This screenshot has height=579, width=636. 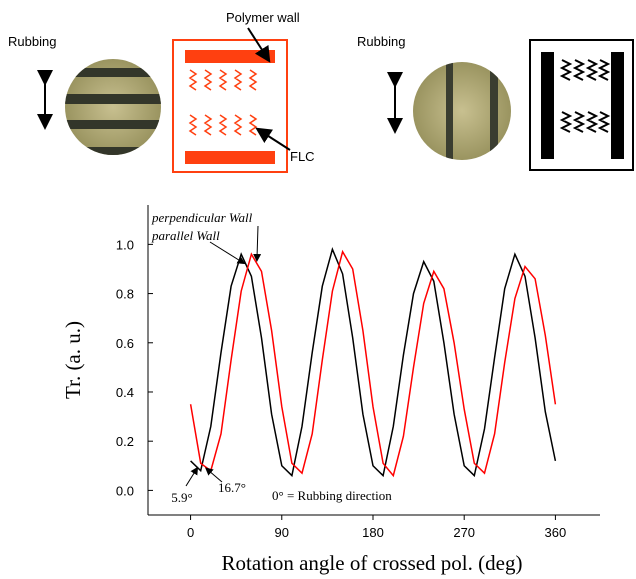 What do you see at coordinates (282, 532) in the screenshot?
I see `x-tick-label: 90` at bounding box center [282, 532].